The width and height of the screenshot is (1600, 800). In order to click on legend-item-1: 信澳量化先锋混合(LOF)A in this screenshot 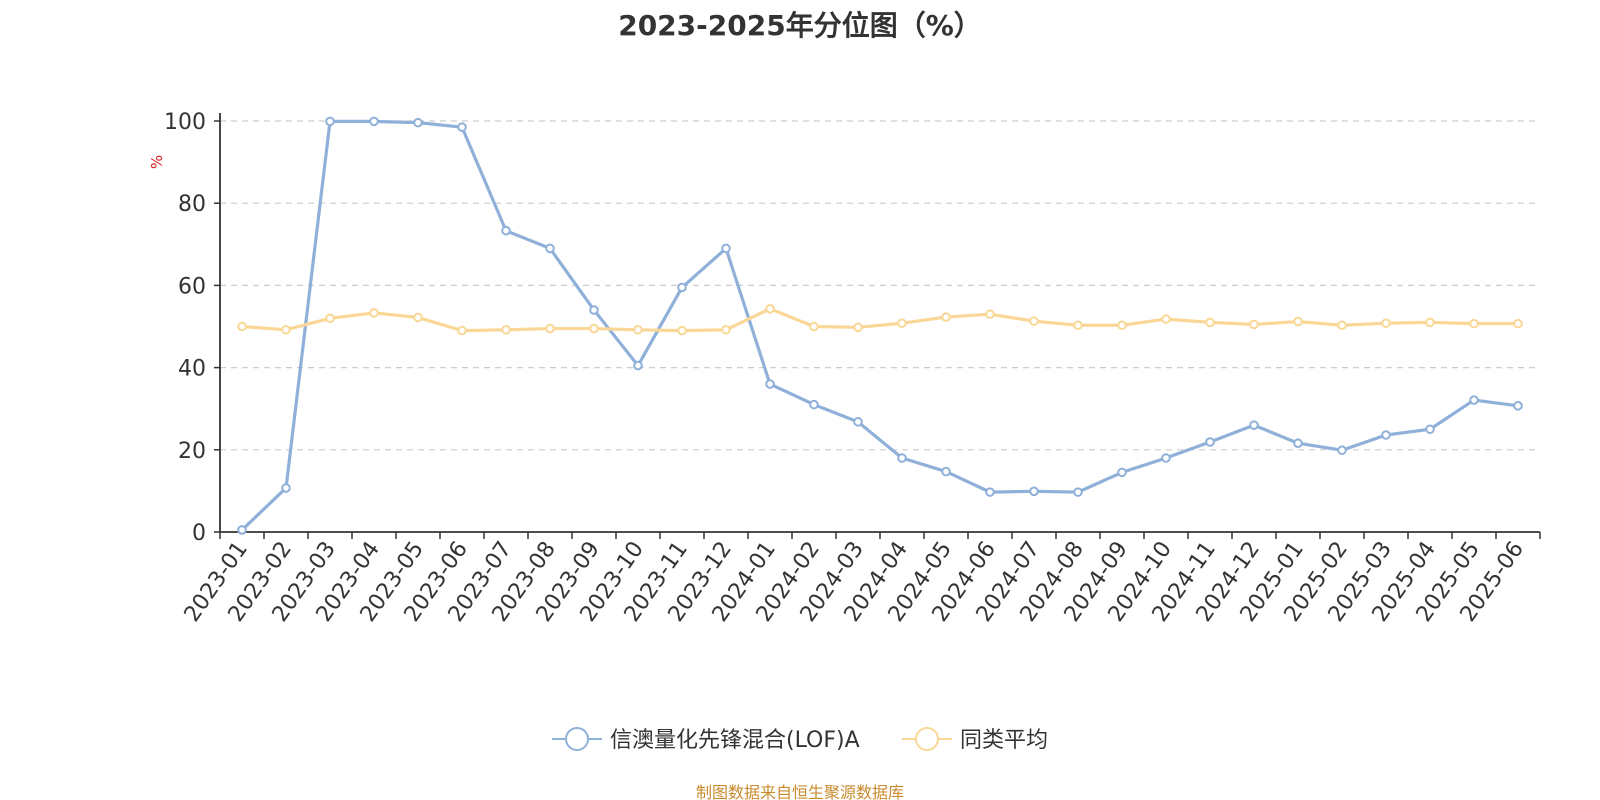, I will do `click(706, 740)`.